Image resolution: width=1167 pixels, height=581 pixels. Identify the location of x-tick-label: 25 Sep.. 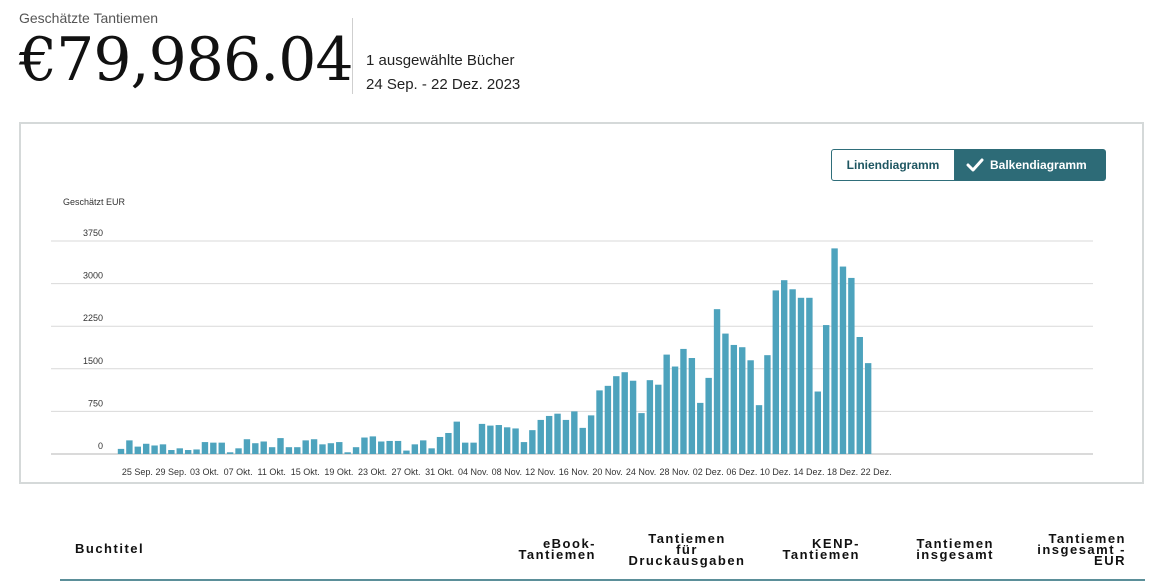
(137, 472).